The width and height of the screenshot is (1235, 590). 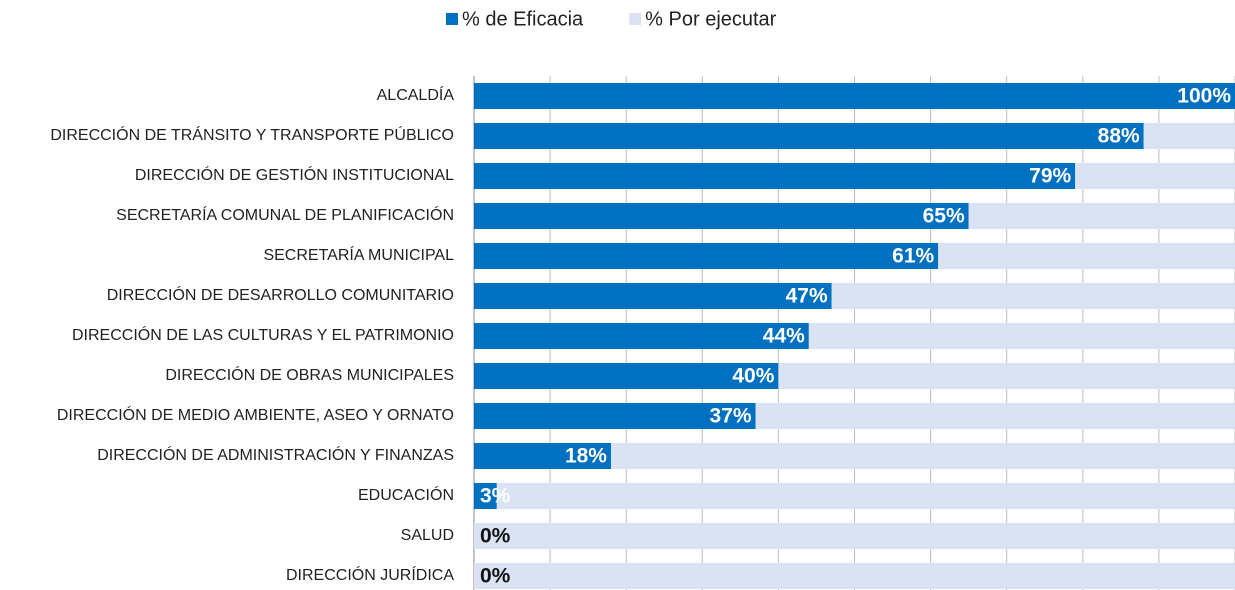 I want to click on data-label: 79%, so click(x=1050, y=176).